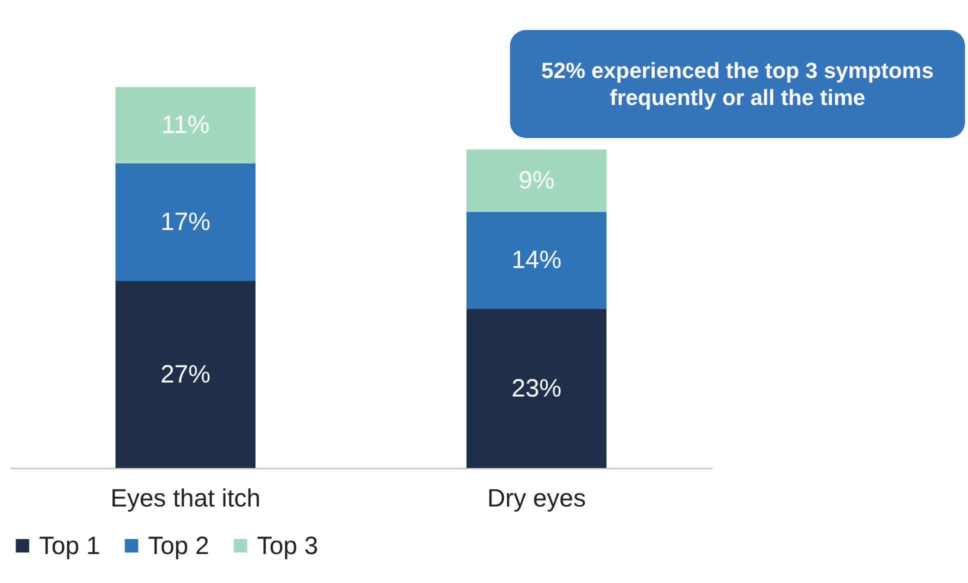  Describe the element at coordinates (287, 546) in the screenshot. I see `legend-label: Top 3` at that location.